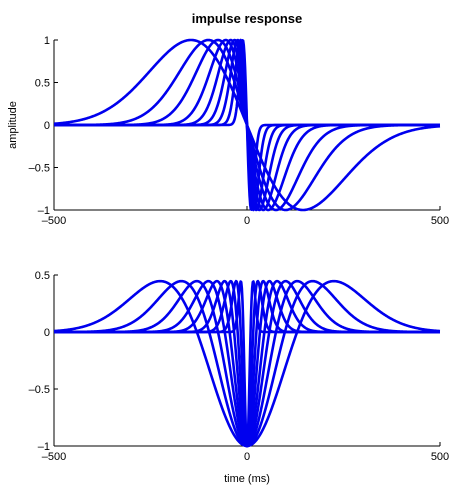 The height and width of the screenshot is (486, 451). I want to click on chart-title: impulse response, so click(247, 18).